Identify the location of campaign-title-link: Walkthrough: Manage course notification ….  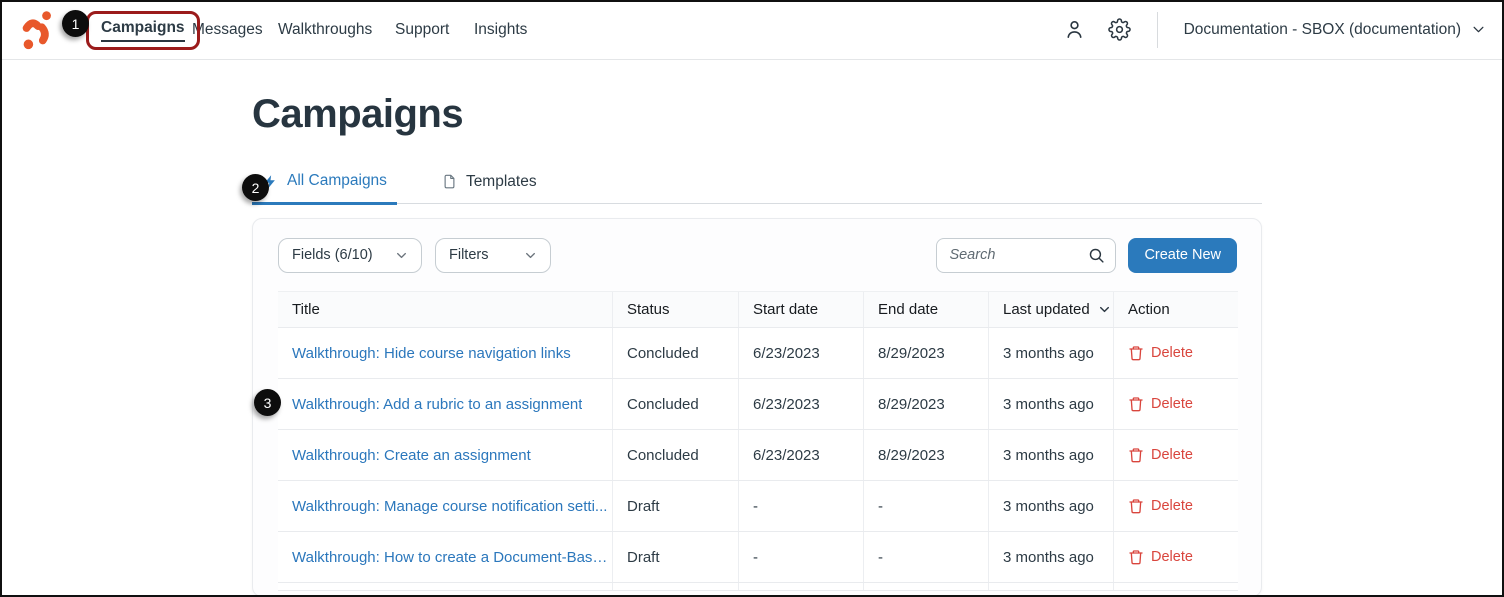
(450, 506).